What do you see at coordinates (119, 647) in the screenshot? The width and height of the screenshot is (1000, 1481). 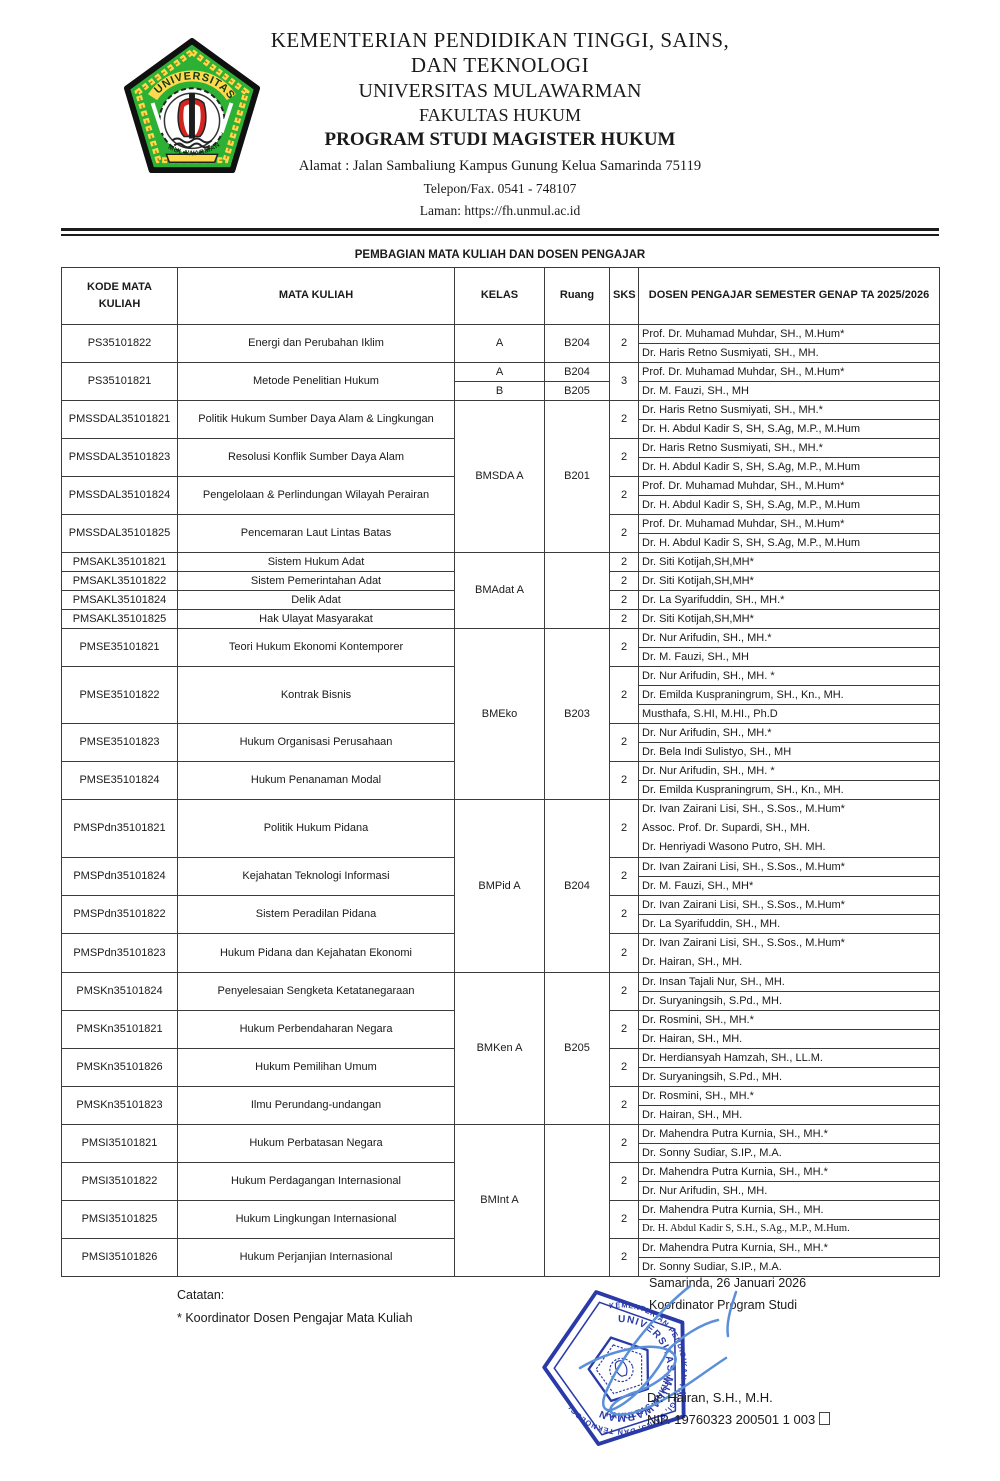 I see `course-code: PMSE35101821` at bounding box center [119, 647].